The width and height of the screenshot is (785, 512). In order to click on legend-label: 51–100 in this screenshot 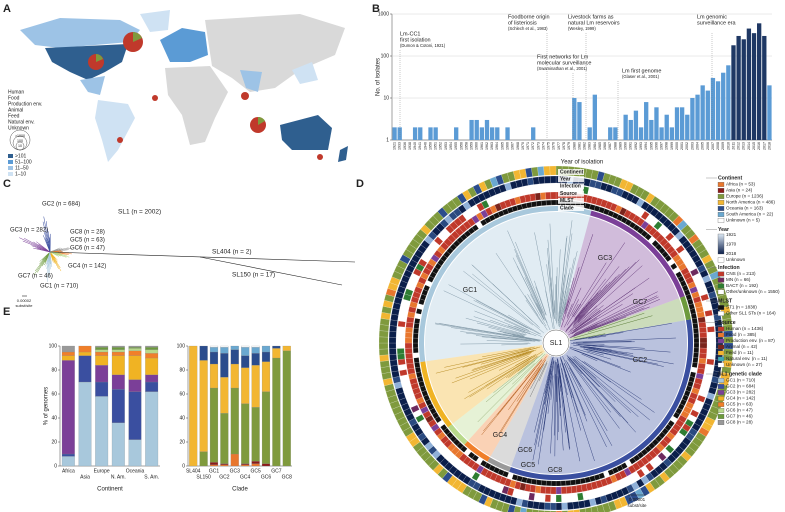, I will do `click(23, 162)`.